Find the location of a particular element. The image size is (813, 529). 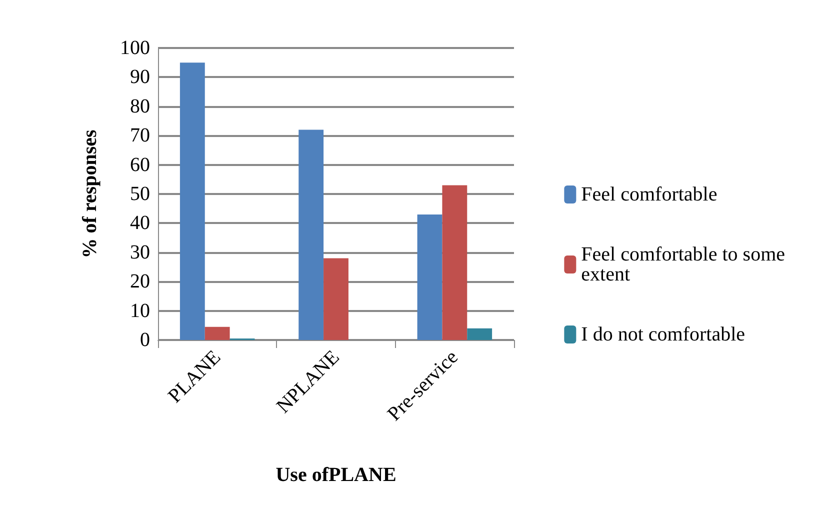

y-tick-label: 20 is located at coordinates (140, 281).